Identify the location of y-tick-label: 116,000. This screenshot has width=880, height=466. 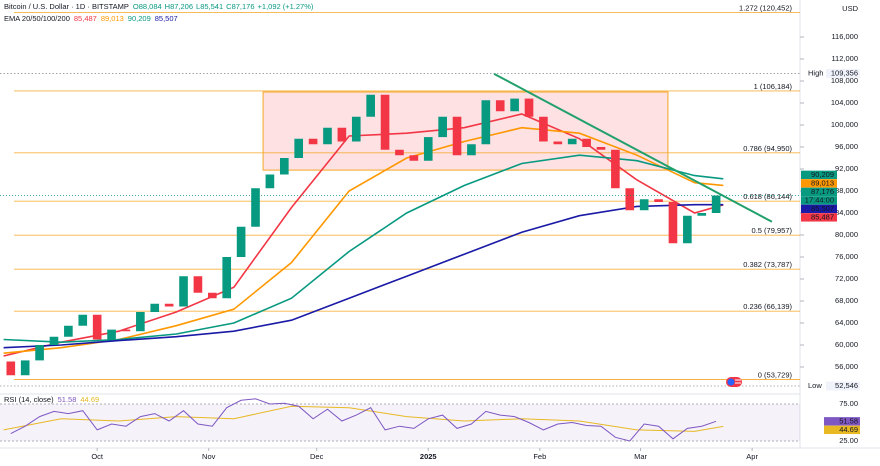
(844, 36).